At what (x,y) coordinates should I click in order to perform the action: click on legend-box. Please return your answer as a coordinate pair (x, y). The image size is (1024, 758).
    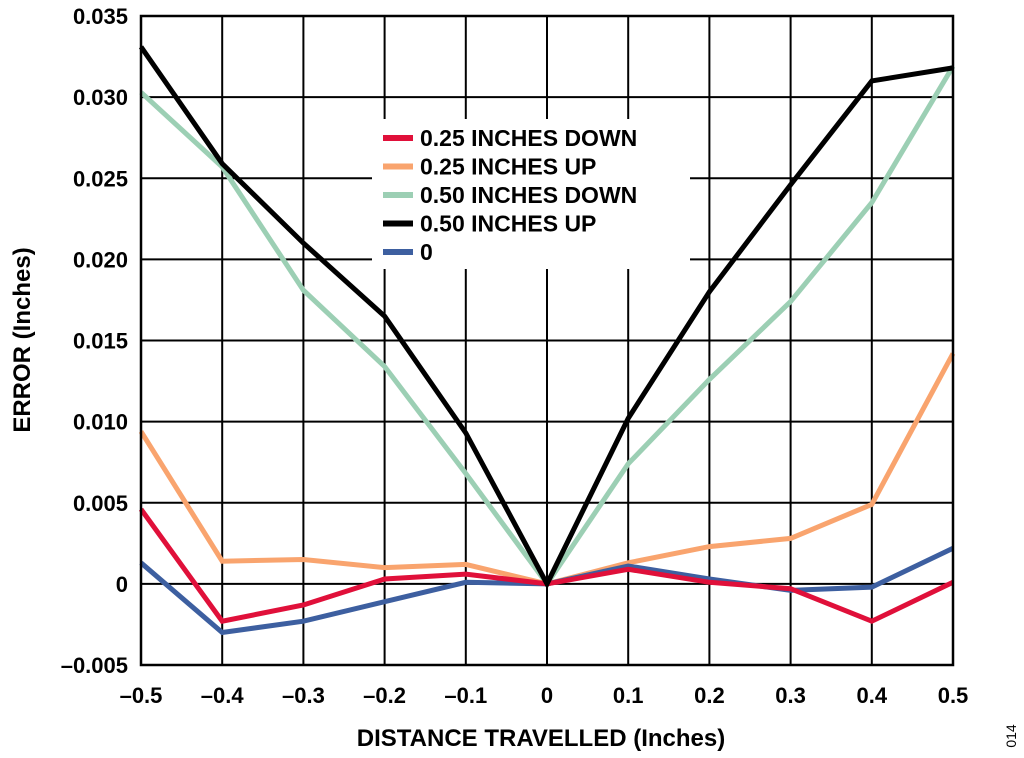
    Looking at the image, I should click on (531, 194).